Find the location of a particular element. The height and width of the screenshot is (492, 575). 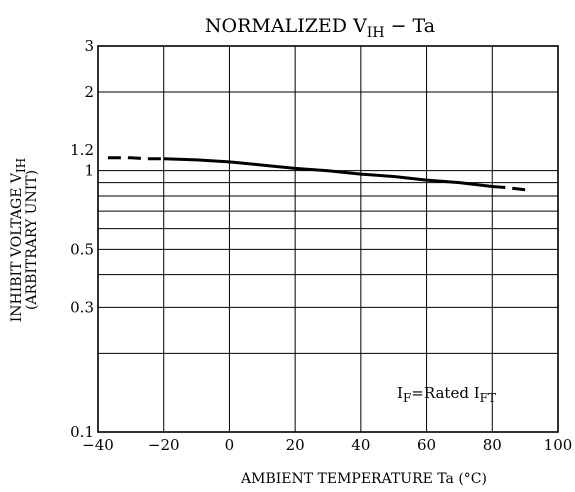

annotation-part1: I is located at coordinates (400, 393).